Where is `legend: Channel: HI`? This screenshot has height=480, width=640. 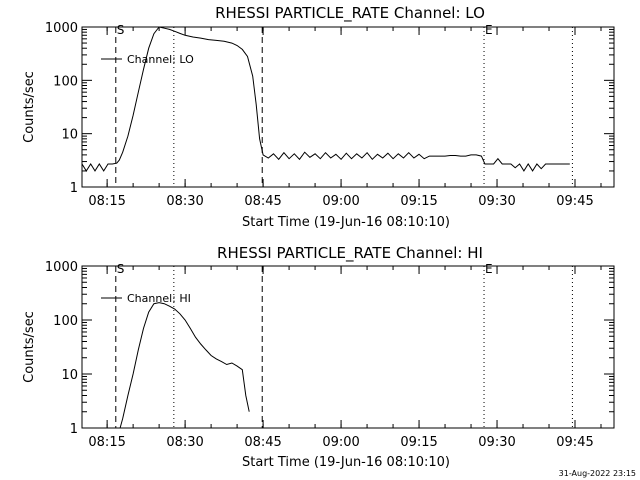
legend: Channel: HI is located at coordinates (146, 298).